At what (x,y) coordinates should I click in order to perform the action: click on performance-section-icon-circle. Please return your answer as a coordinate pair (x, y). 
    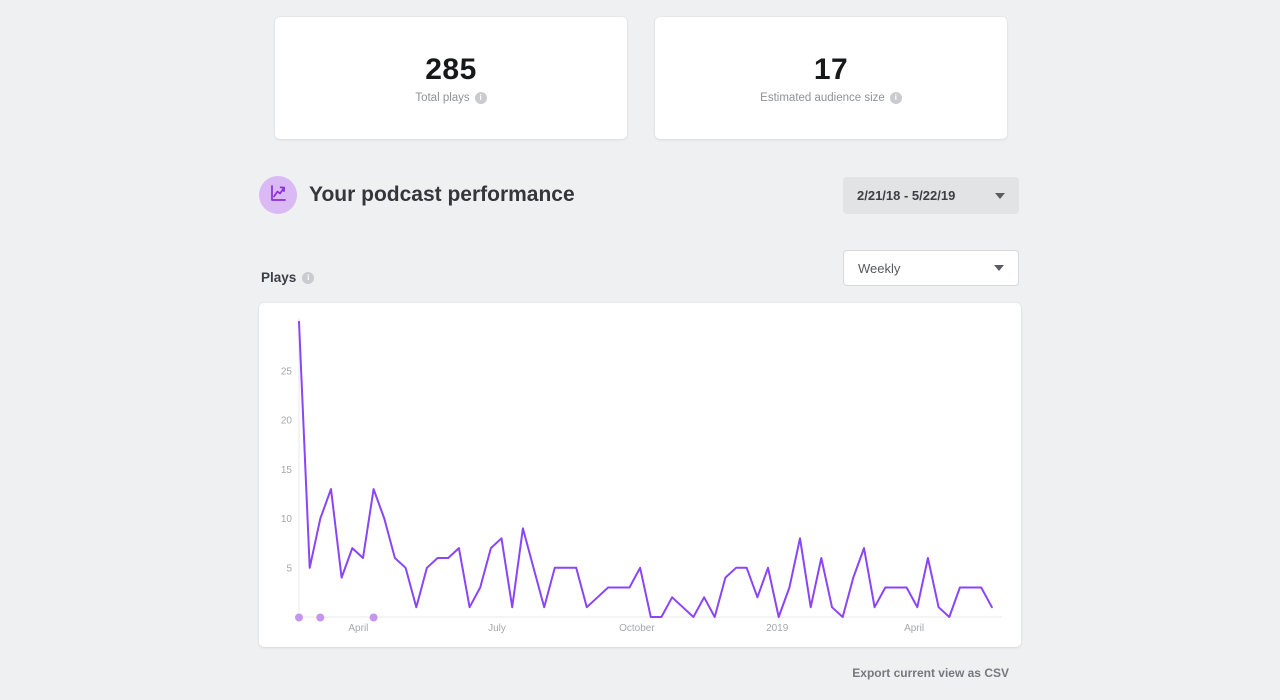
    Looking at the image, I should click on (278, 195).